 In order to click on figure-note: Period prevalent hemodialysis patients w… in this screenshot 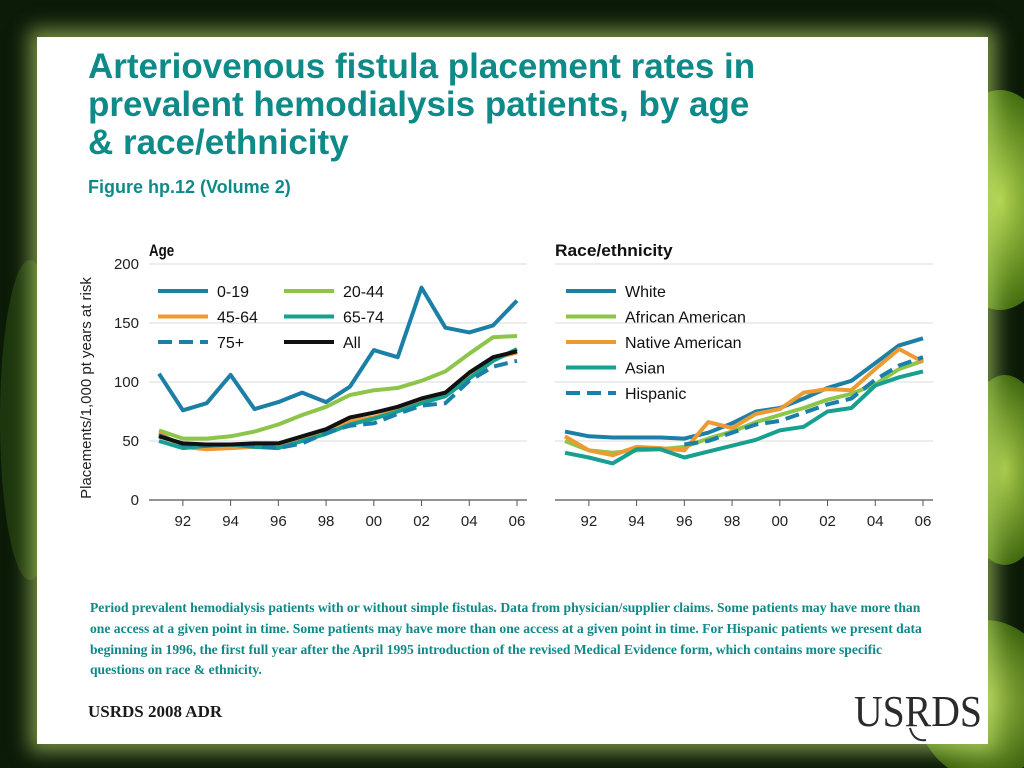, I will do `click(506, 639)`.